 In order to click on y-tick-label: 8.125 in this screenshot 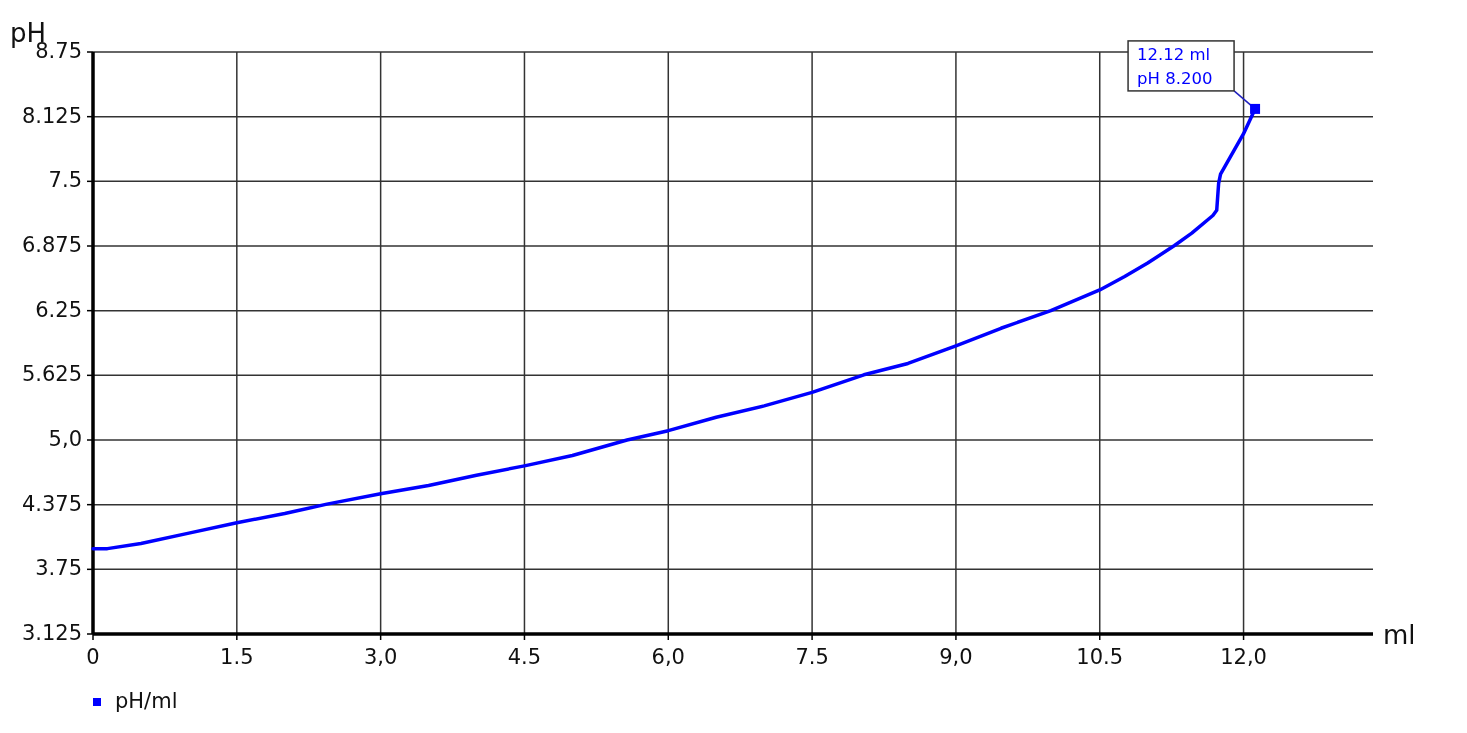, I will do `click(51, 115)`.